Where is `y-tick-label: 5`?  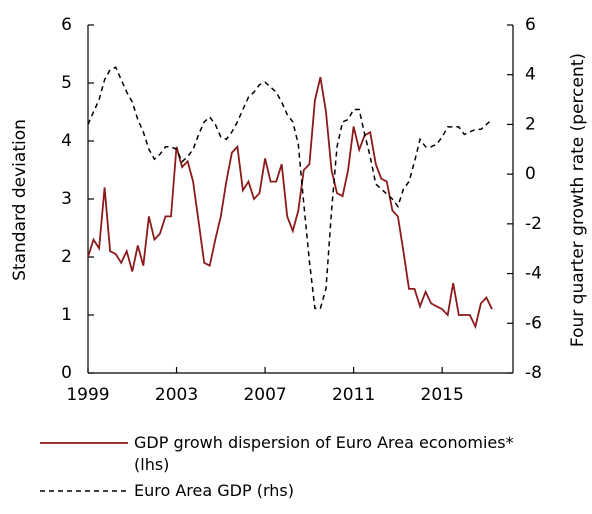 y-tick-label: 5 is located at coordinates (66, 83).